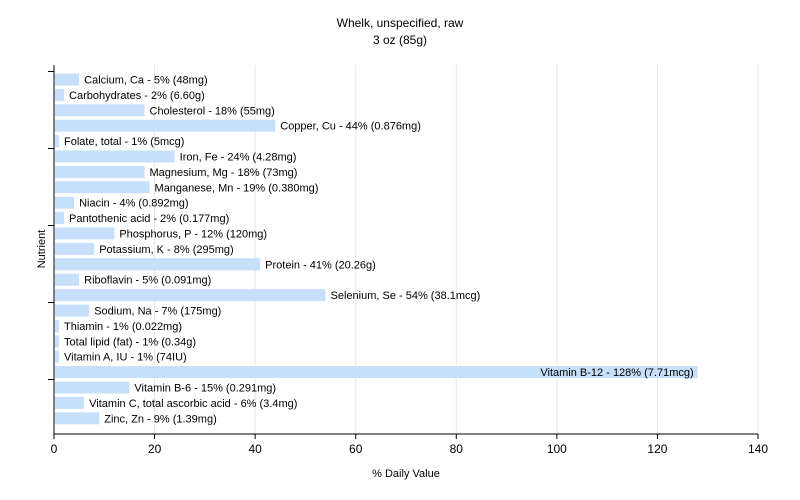 Image resolution: width=800 pixels, height=500 pixels. What do you see at coordinates (137, 96) in the screenshot?
I see `bar-label: Carbohydrates - 2% (6.60g)` at bounding box center [137, 96].